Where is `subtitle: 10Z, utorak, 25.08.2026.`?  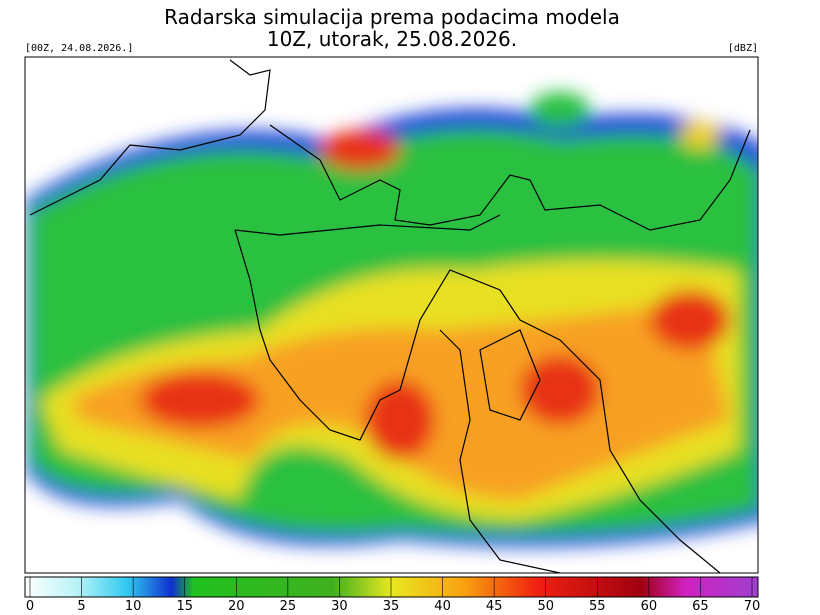
subtitle: 10Z, utorak, 25.08.2026. is located at coordinates (392, 39).